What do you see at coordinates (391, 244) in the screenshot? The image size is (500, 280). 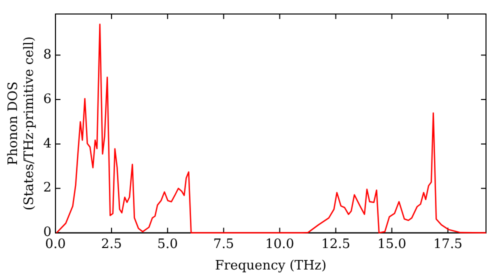 I see `x-tick-label: 15.0` at bounding box center [391, 244].